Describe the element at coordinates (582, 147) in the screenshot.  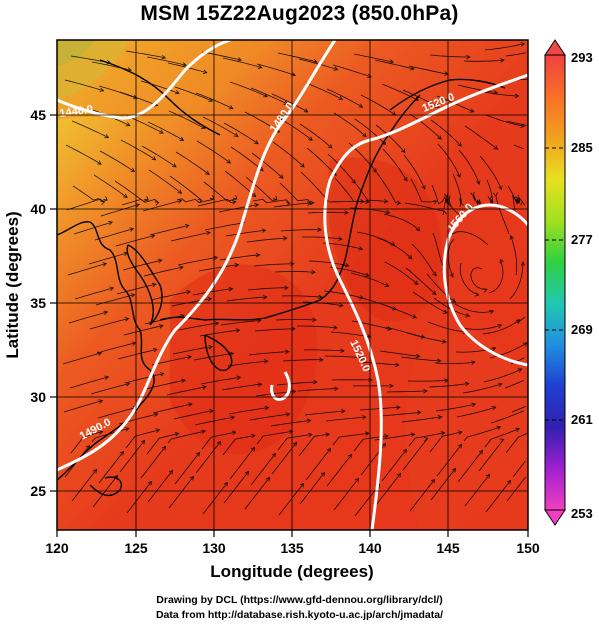
I see `colorbar-tick-label: 285` at that location.